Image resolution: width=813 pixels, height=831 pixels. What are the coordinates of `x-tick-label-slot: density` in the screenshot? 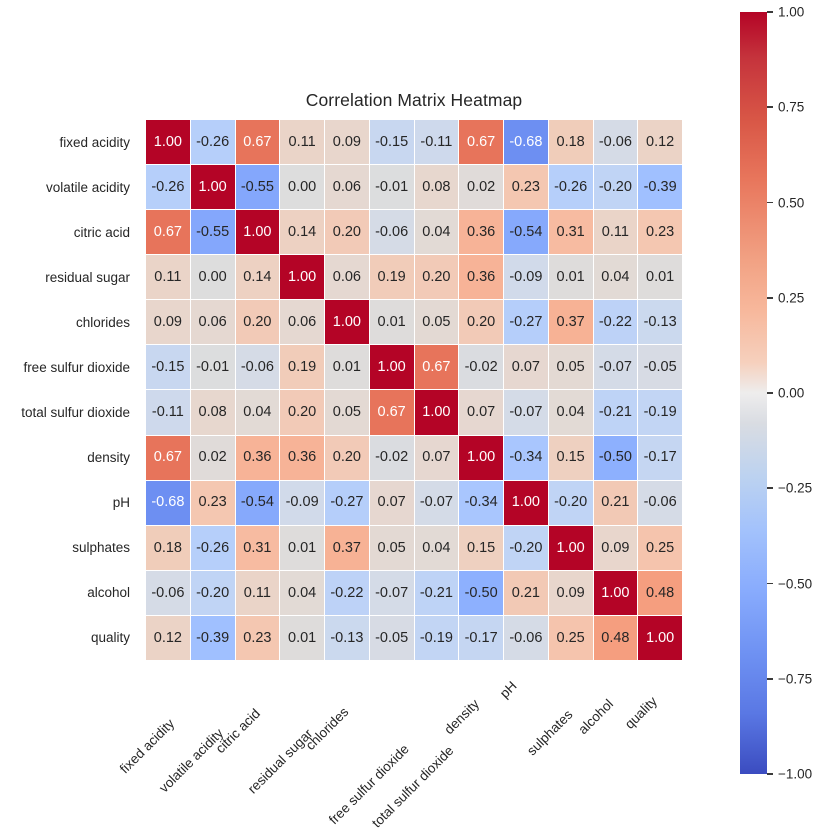 It's located at (472, 720).